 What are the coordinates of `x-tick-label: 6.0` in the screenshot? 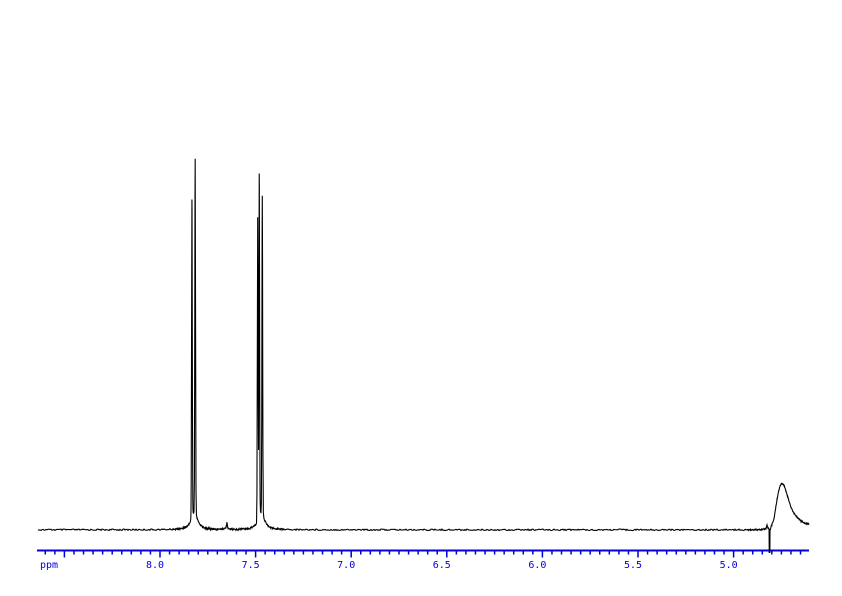 It's located at (537, 565).